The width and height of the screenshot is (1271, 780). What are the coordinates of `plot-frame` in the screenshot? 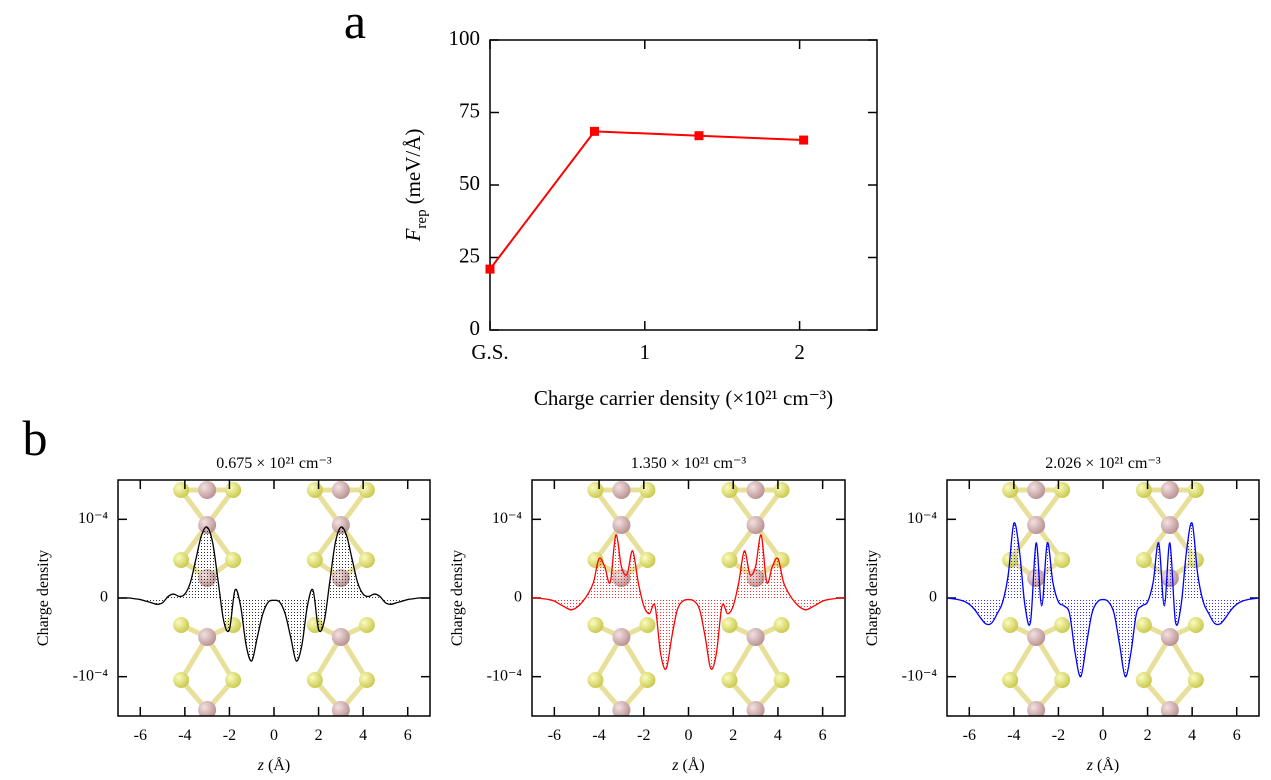 It's located at (683, 185).